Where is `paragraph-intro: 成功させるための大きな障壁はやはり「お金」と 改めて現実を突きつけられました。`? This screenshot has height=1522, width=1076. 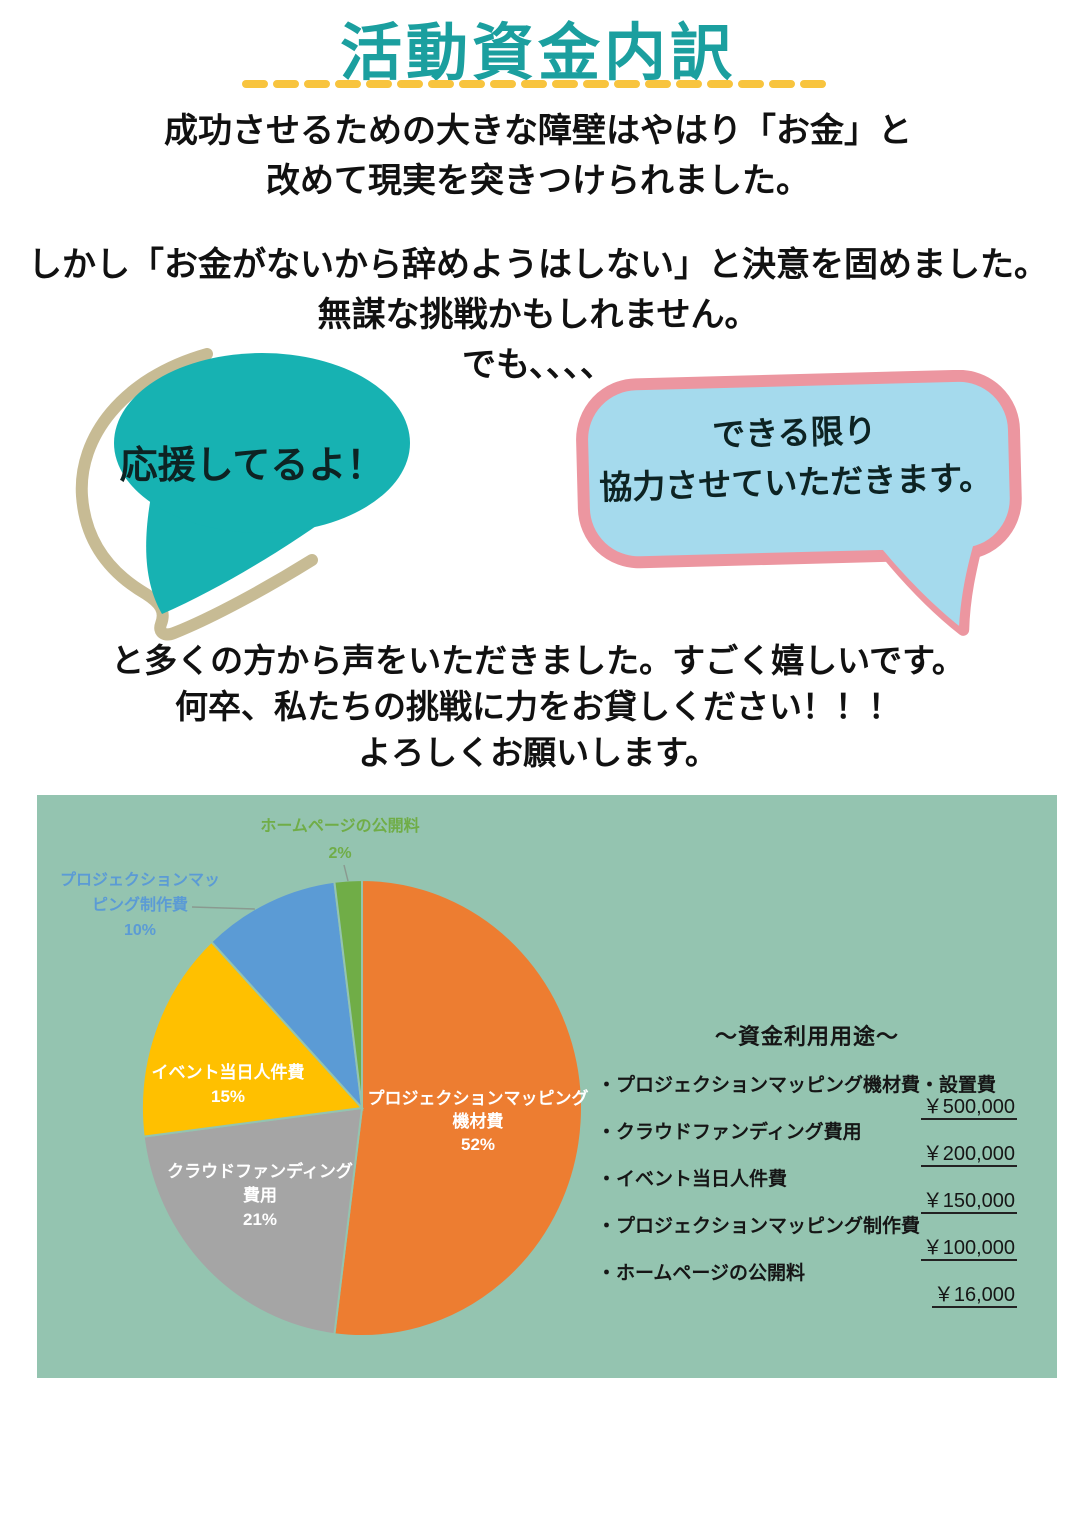
paragraph-intro: 成功させるための大きな障壁はやはり「お金」と 改めて現実を突きつけられました。 is located at coordinates (538, 156).